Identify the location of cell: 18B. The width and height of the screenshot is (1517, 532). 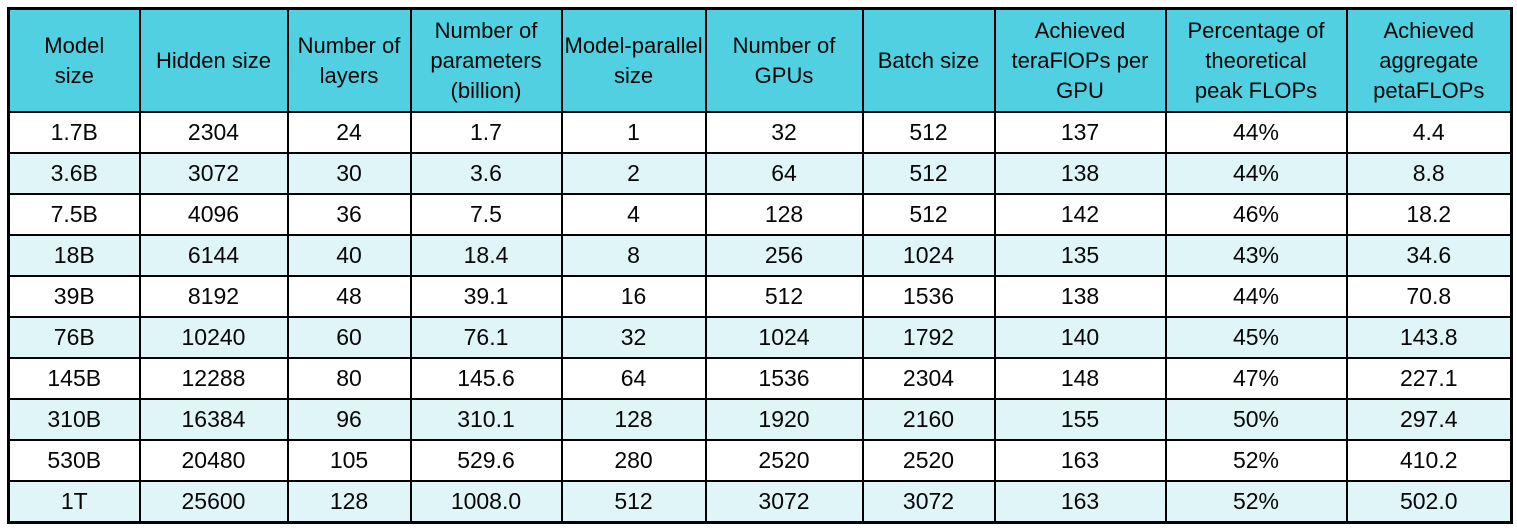
(74, 255).